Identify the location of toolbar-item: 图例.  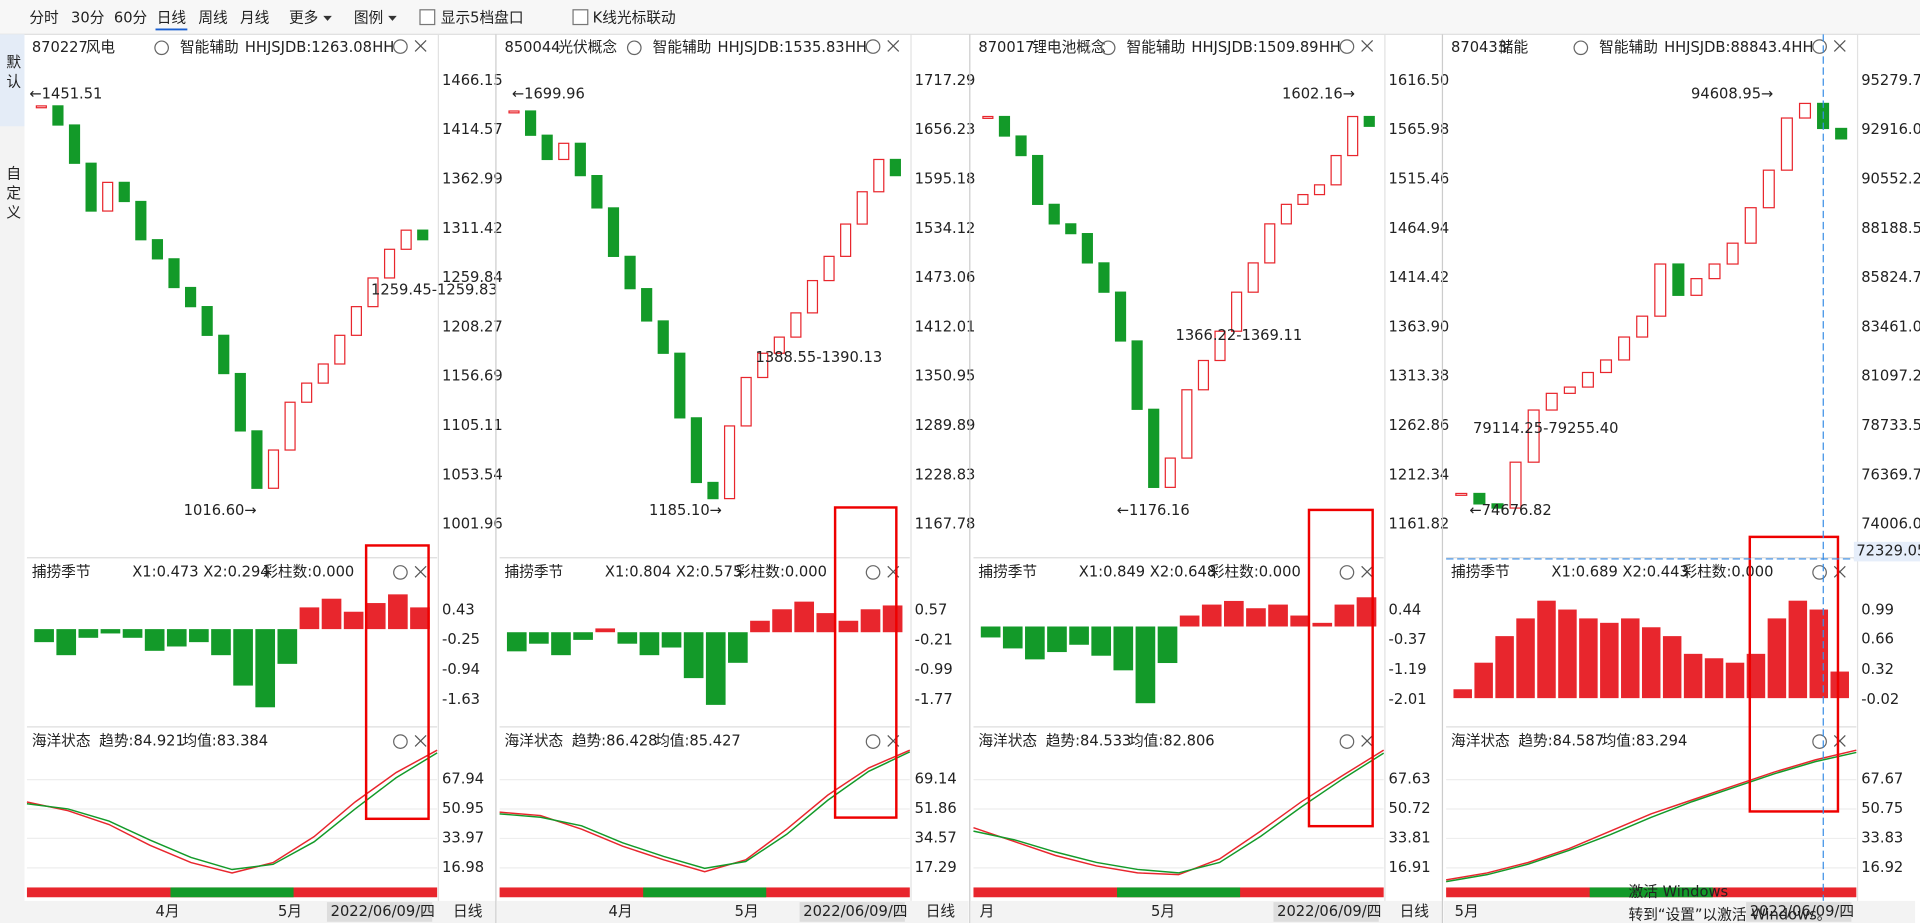
(368, 17).